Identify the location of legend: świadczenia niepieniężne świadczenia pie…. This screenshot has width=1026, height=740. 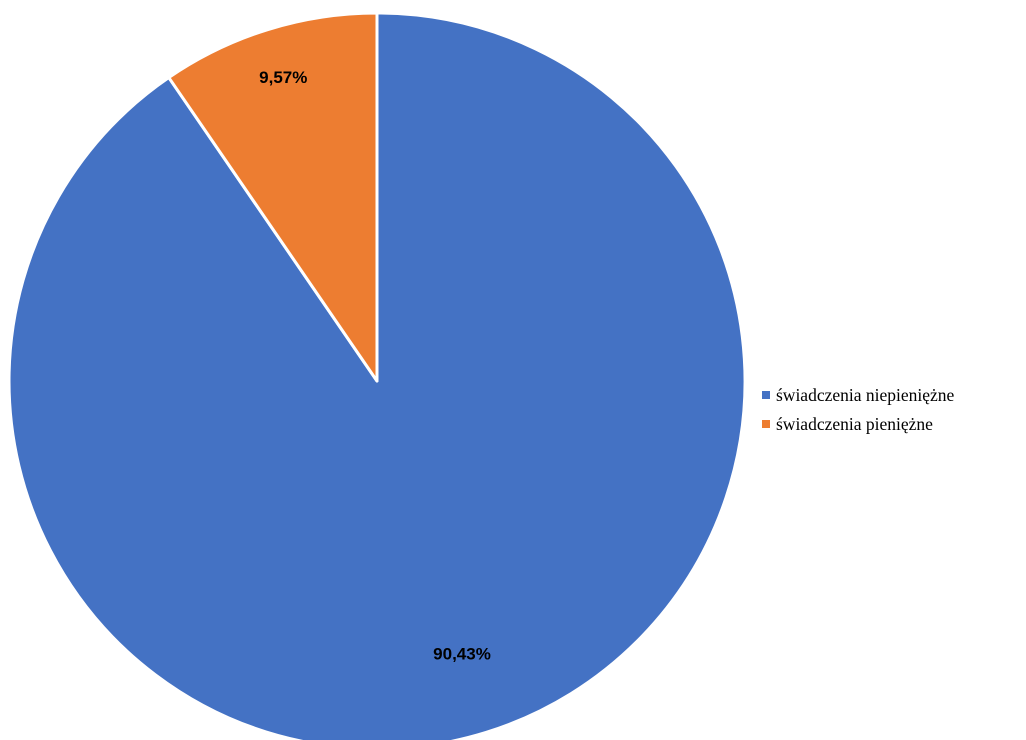
(858, 409).